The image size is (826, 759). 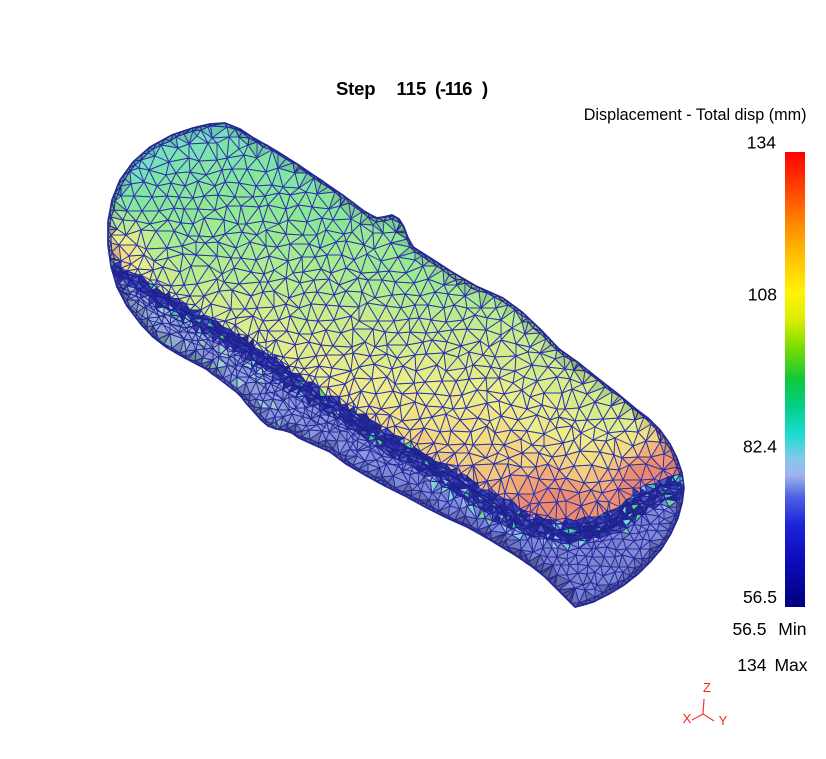 I want to click on svg-text: Min, so click(x=792, y=629).